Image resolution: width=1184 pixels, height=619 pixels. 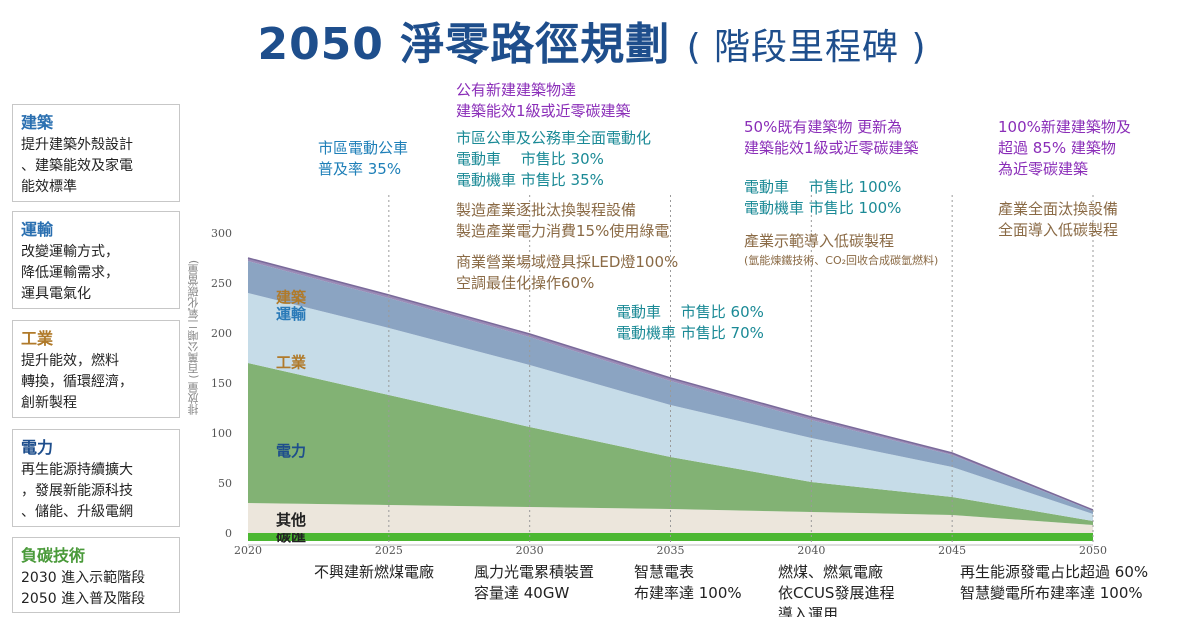 I want to click on annotation-transport-2030: 市區公車及公務車全面電動化 電動車 市售比 30% 電動機車 市售比 35%, so click(x=554, y=159).